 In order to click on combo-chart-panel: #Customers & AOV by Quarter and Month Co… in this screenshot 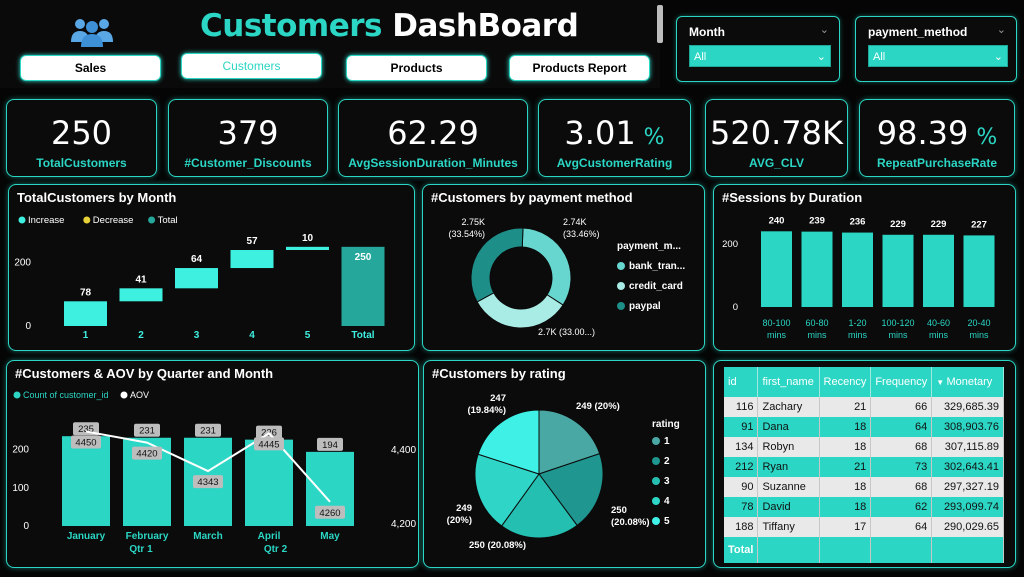, I will do `click(212, 464)`.